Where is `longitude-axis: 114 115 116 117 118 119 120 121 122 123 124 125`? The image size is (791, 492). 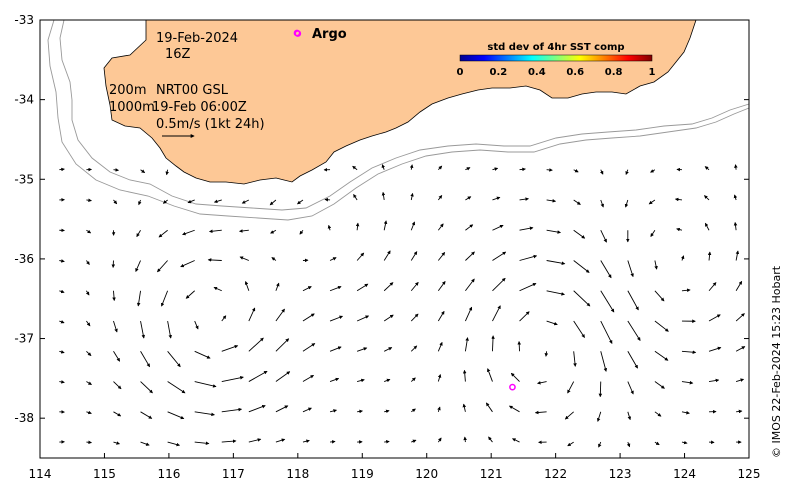 longitude-axis: 114 115 116 117 118 119 120 121 122 123 124 125 is located at coordinates (395, 467).